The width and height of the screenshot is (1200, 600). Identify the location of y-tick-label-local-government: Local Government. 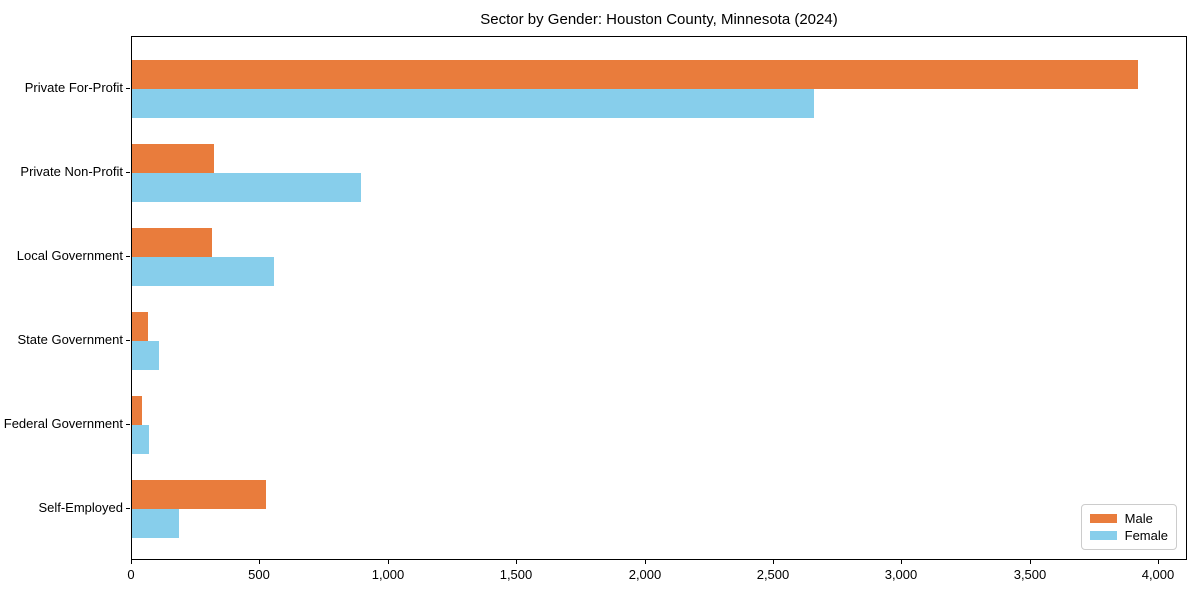
(69, 255).